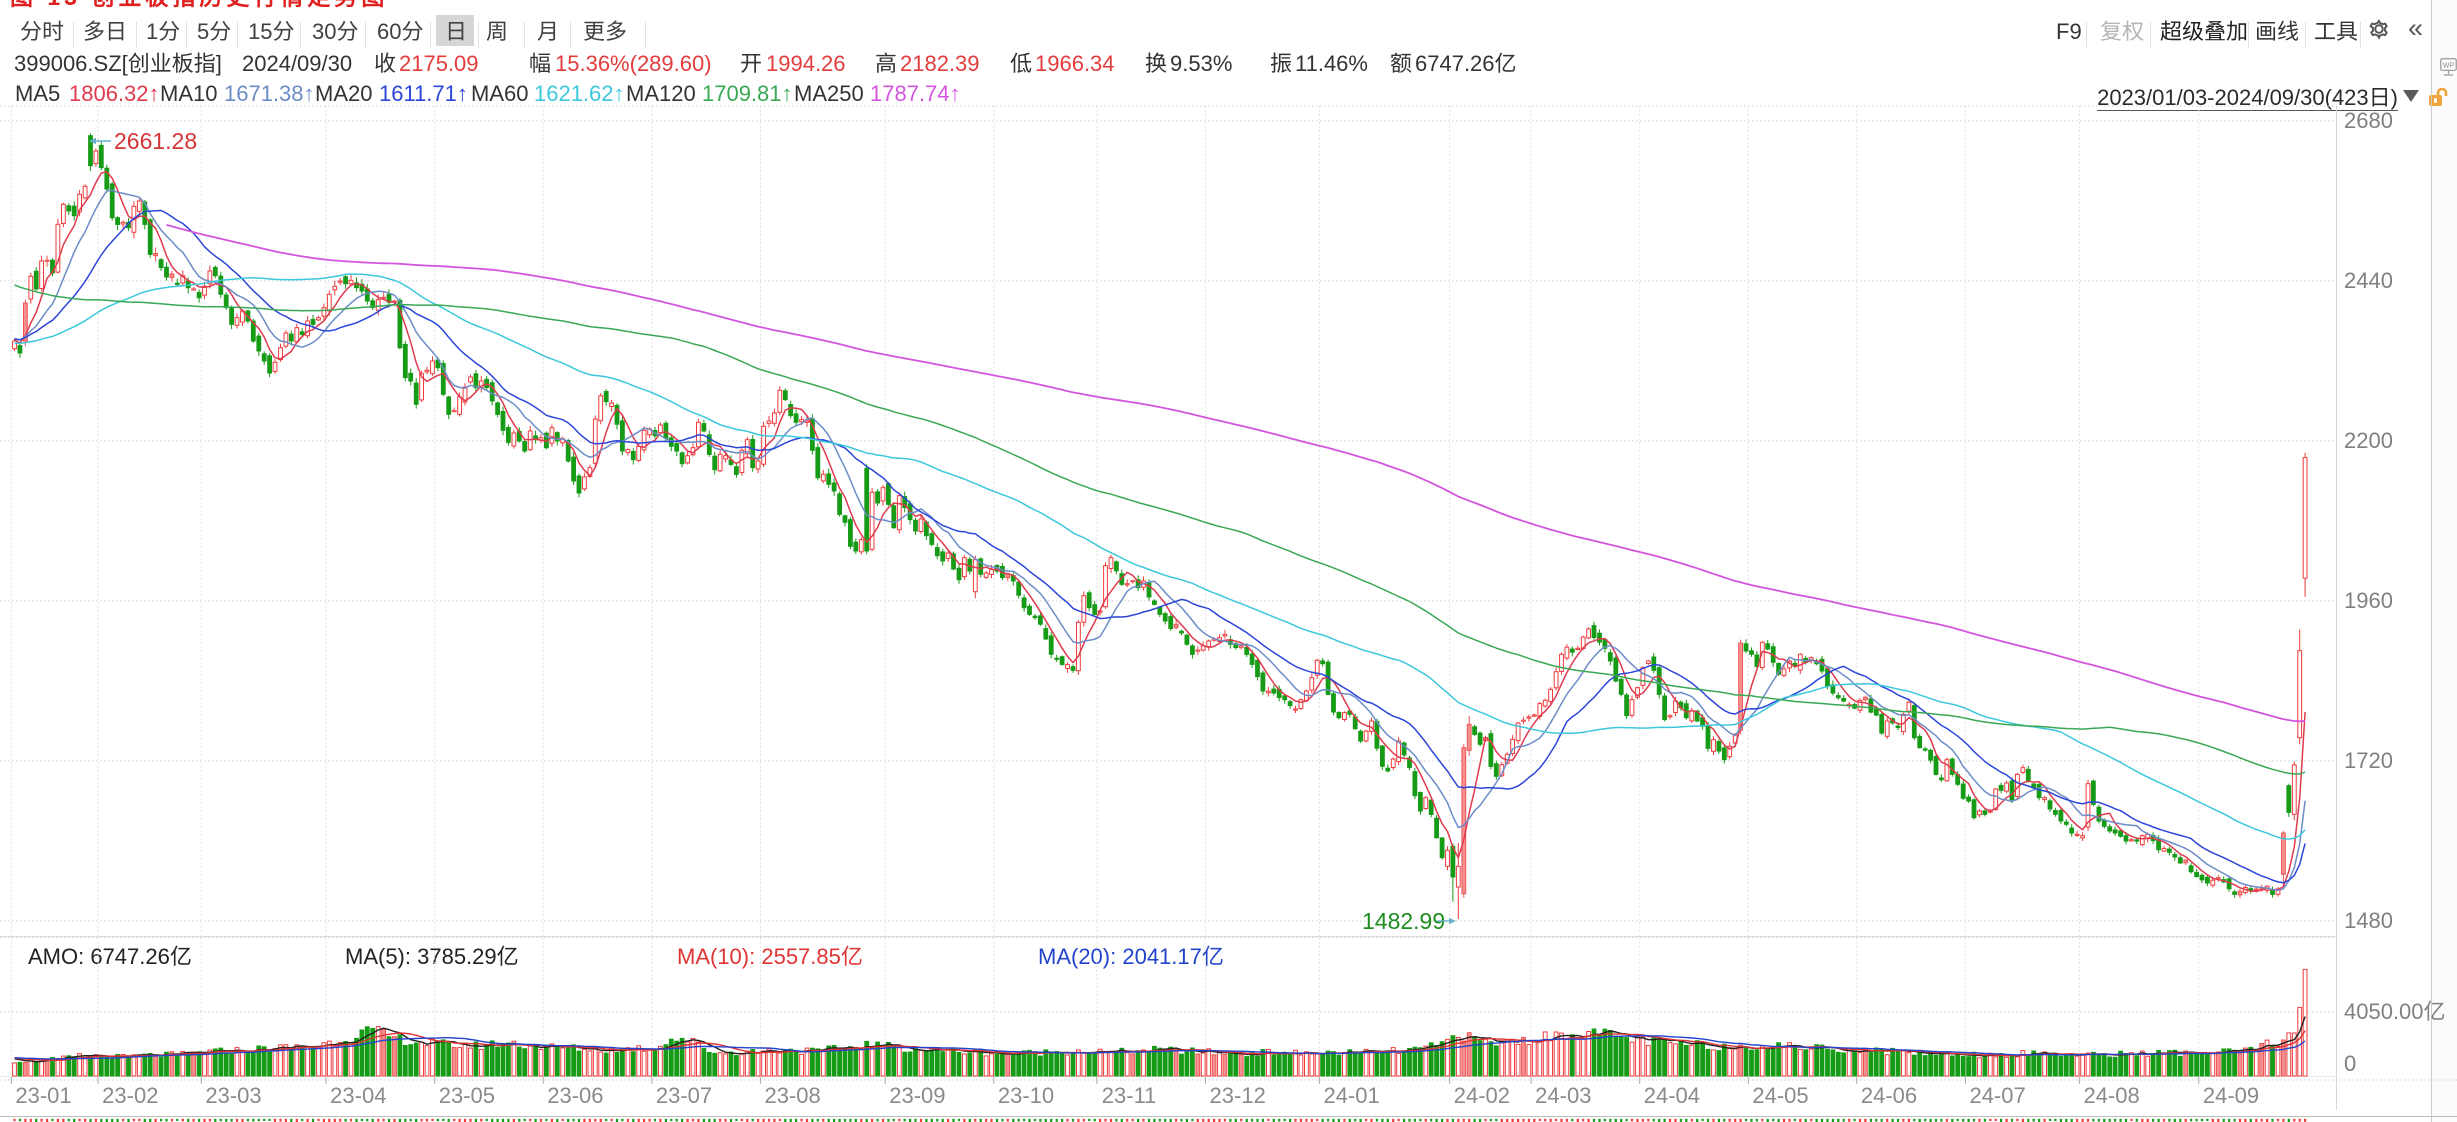  What do you see at coordinates (2449, 66) in the screenshot?
I see `svg-text: WP` at bounding box center [2449, 66].